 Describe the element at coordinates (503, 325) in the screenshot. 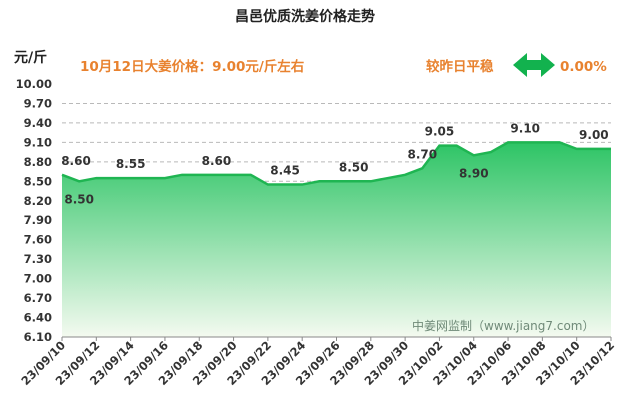

I see `watermark: 中姜网监制（www.jiang7.com）` at that location.